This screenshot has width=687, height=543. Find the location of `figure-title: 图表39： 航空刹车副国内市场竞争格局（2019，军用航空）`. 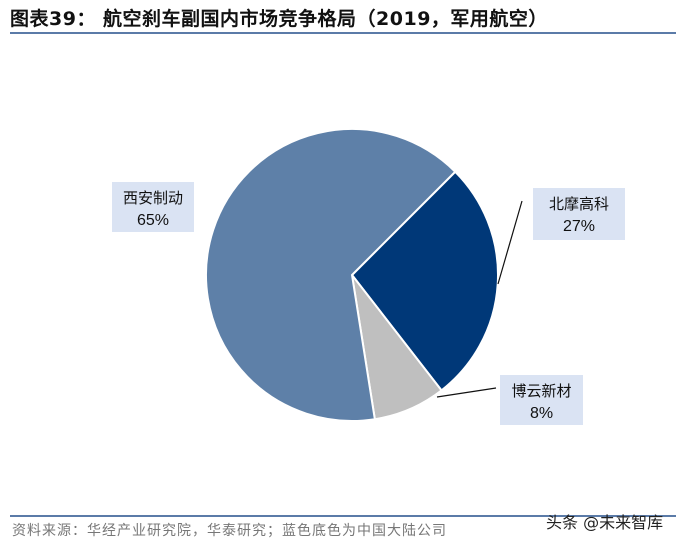

figure-title: 图表39： 航空刹车副国内市场竞争格局（2019，军用航空） is located at coordinates (279, 19).